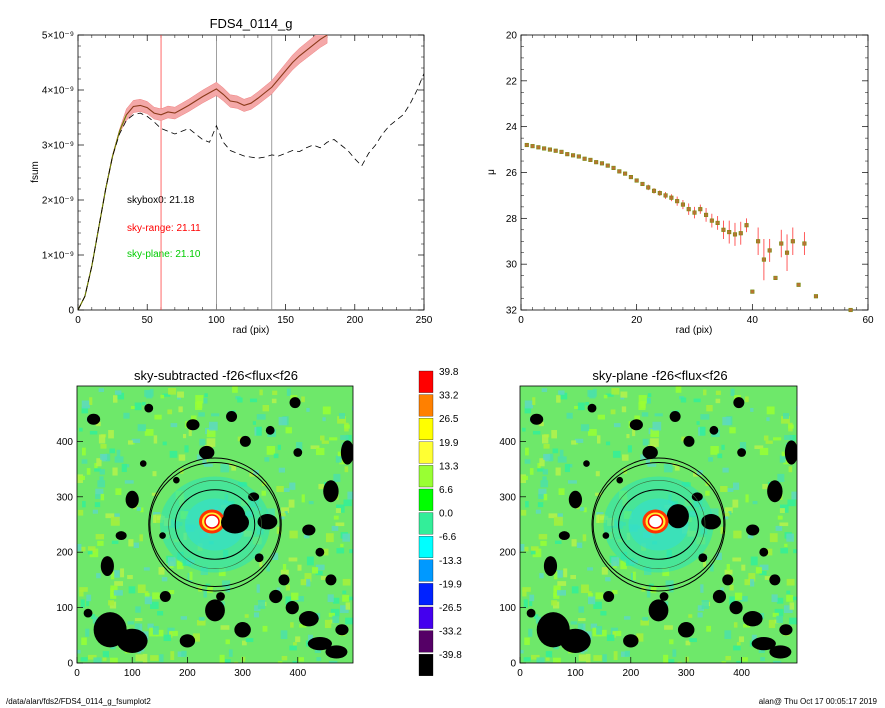  Describe the element at coordinates (426, 665) in the screenshot. I see `colorbar-swatch` at that location.